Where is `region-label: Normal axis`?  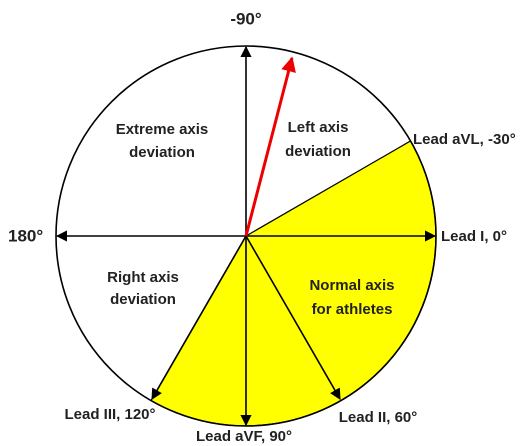
region-label: Normal axis is located at coordinates (351, 285).